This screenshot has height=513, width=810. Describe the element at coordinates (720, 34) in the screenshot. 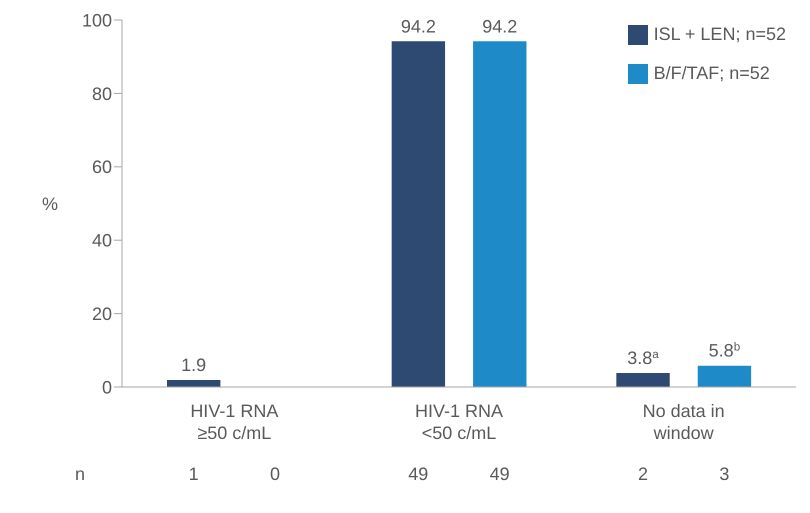

I see `legend-label: ISL + LEN; n=52` at that location.